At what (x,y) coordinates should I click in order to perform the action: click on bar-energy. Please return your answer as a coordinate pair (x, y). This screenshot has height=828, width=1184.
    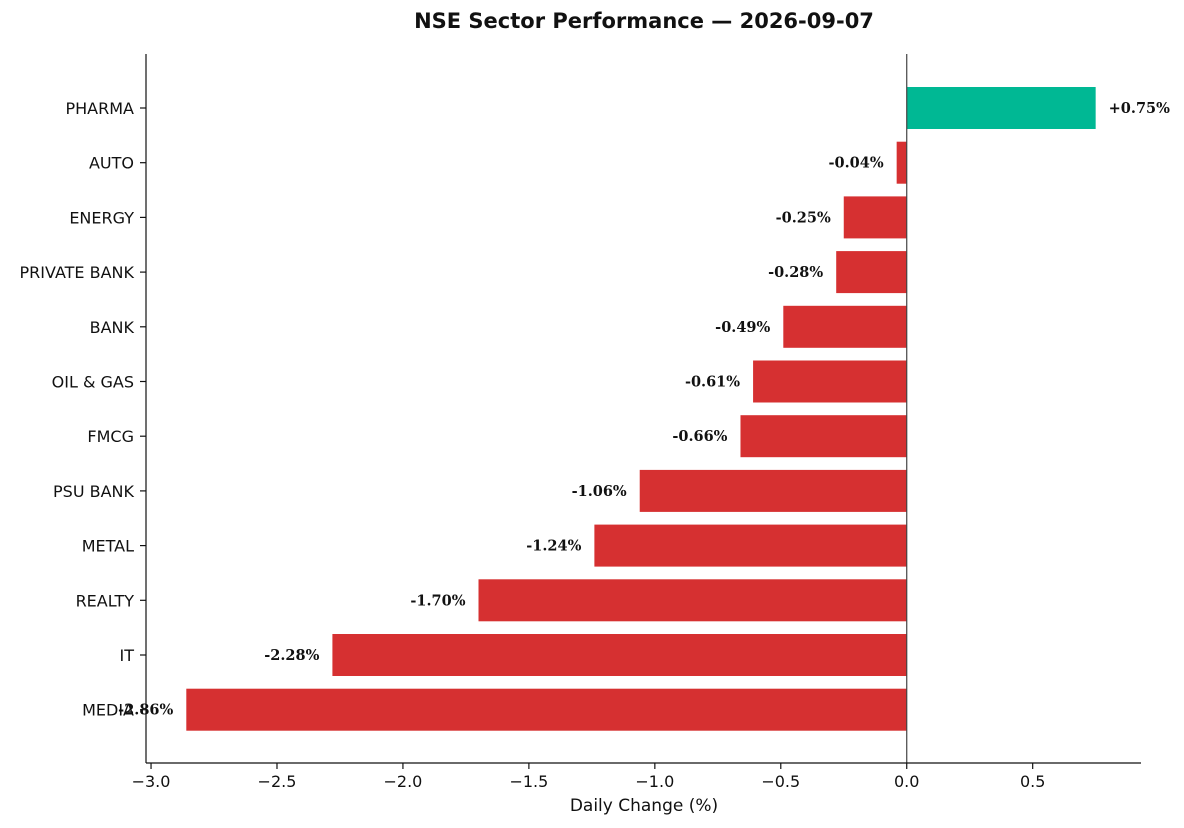
    Looking at the image, I should click on (875, 217).